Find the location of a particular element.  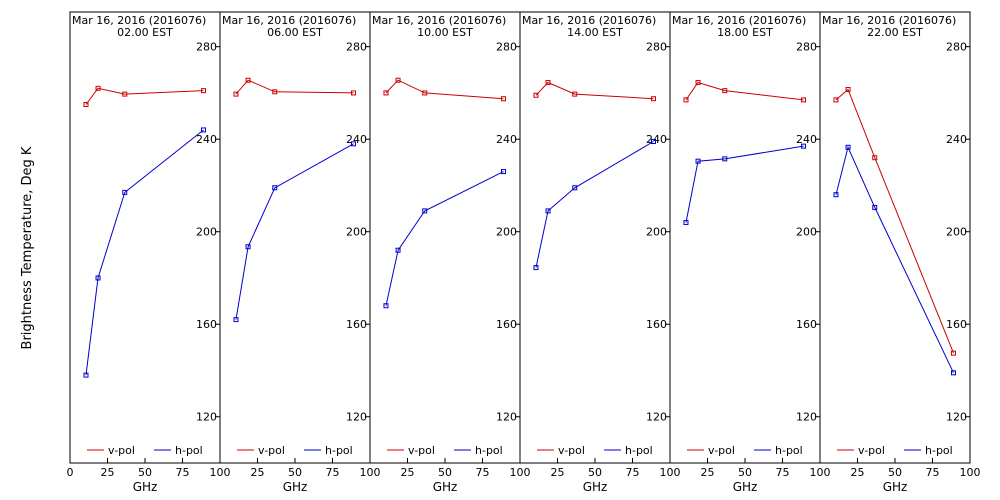

panel-subtitle: 06.00 EST is located at coordinates (295, 32).